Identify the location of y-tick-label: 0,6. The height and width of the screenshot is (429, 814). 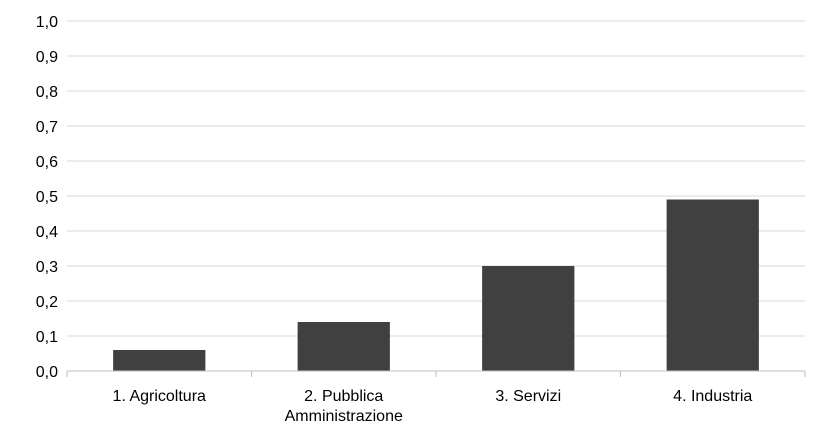
(47, 162).